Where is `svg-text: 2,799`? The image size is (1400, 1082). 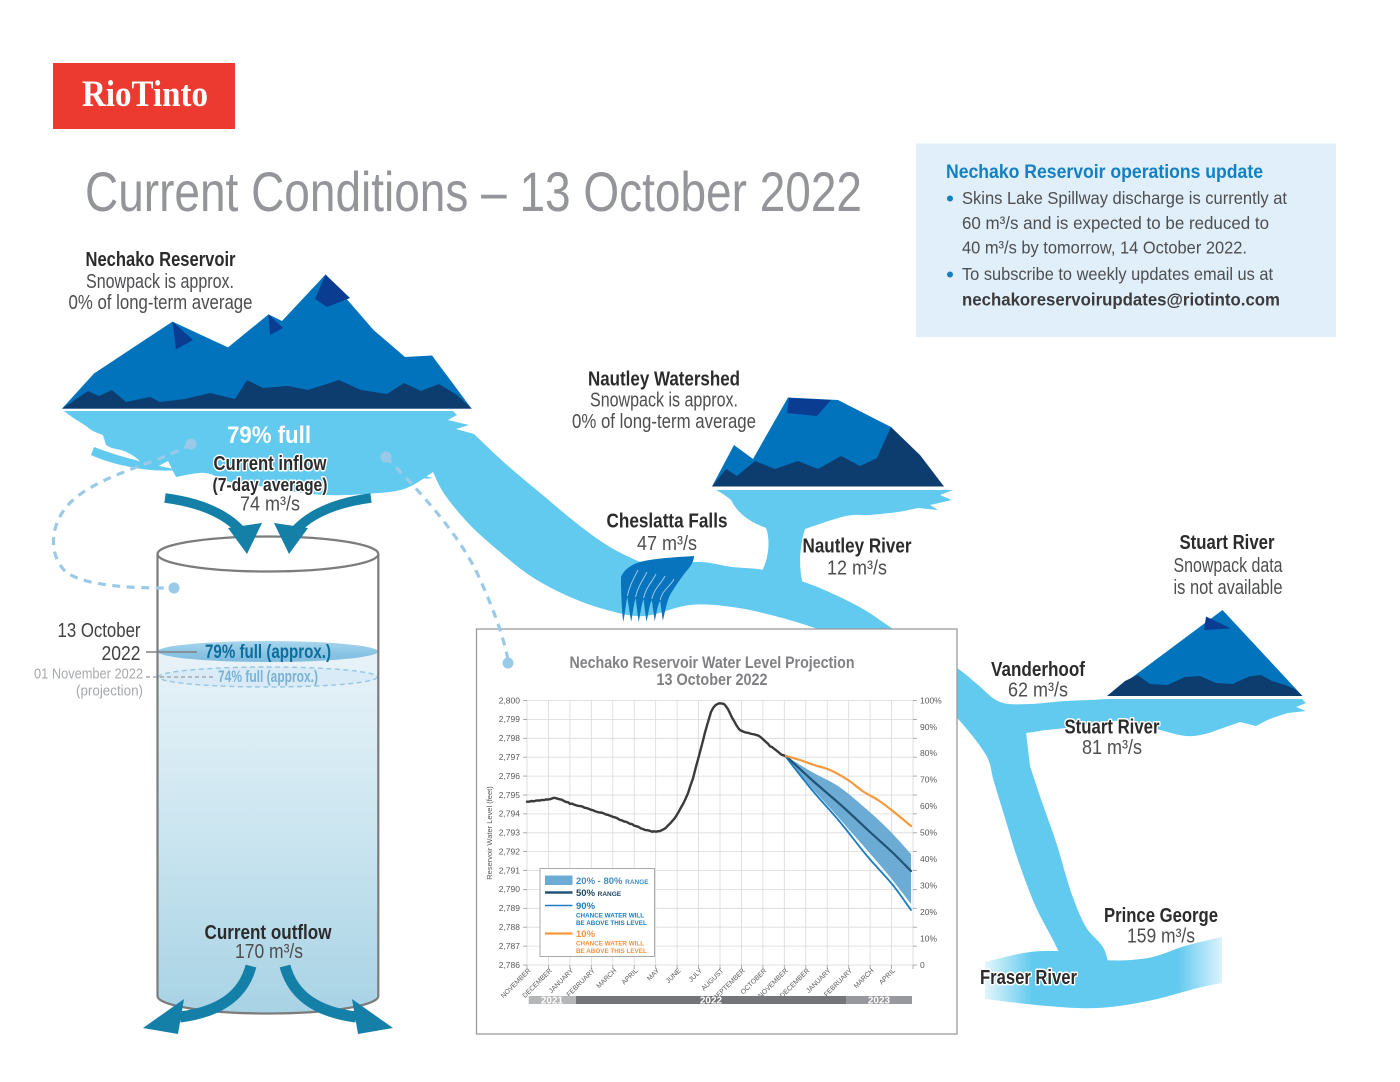
svg-text: 2,799 is located at coordinates (510, 719).